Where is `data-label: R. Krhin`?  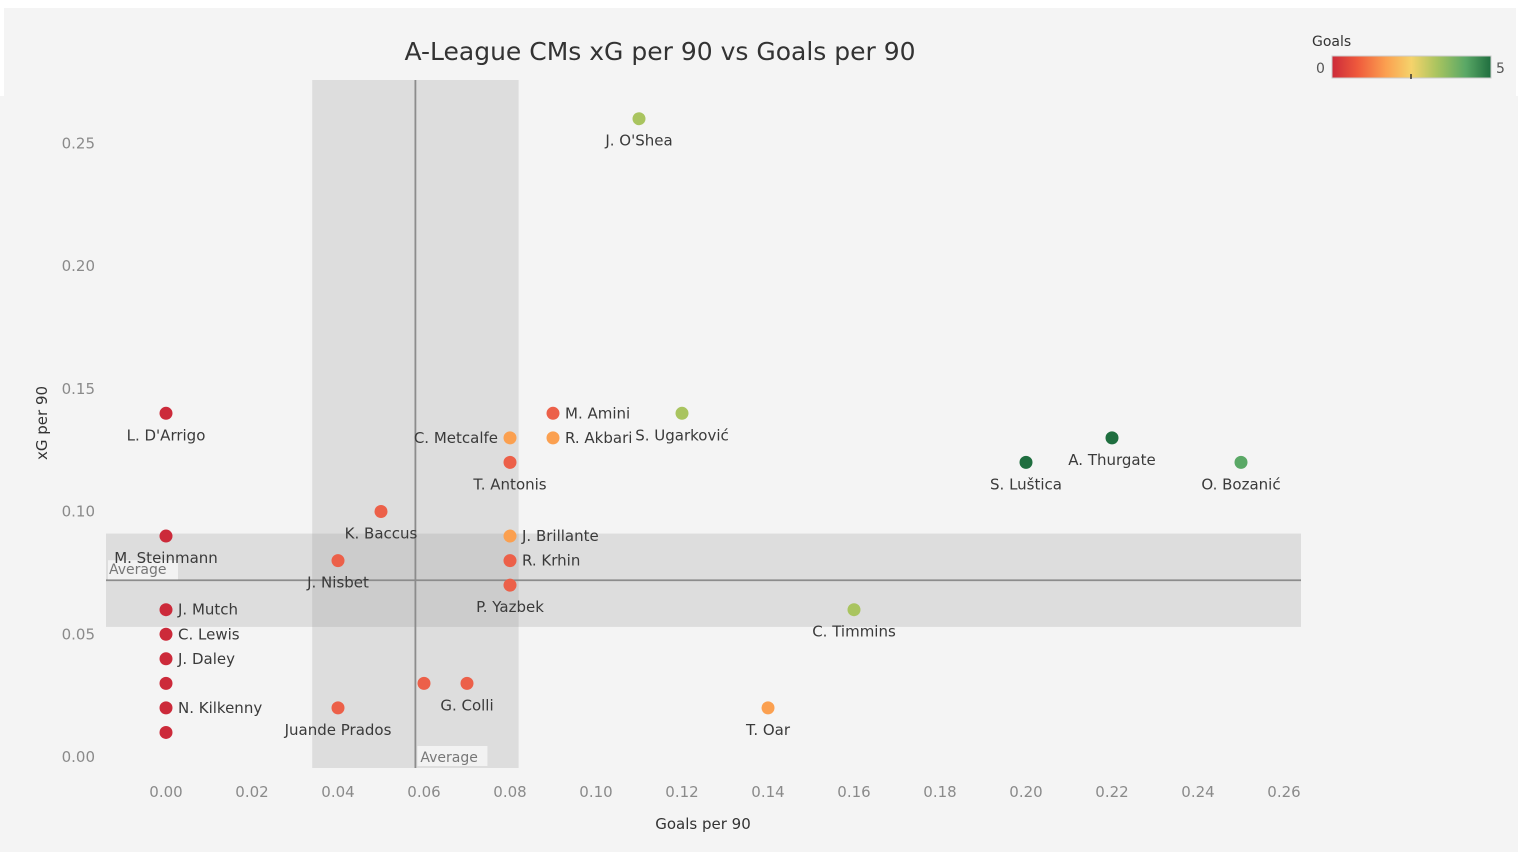 data-label: R. Krhin is located at coordinates (551, 561).